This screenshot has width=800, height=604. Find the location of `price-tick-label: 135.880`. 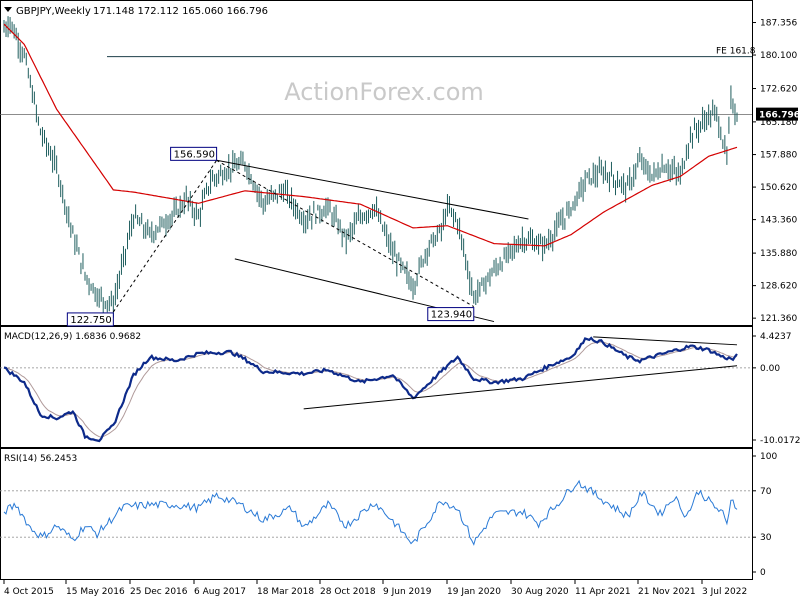

price-tick-label: 135.880 is located at coordinates (778, 254).